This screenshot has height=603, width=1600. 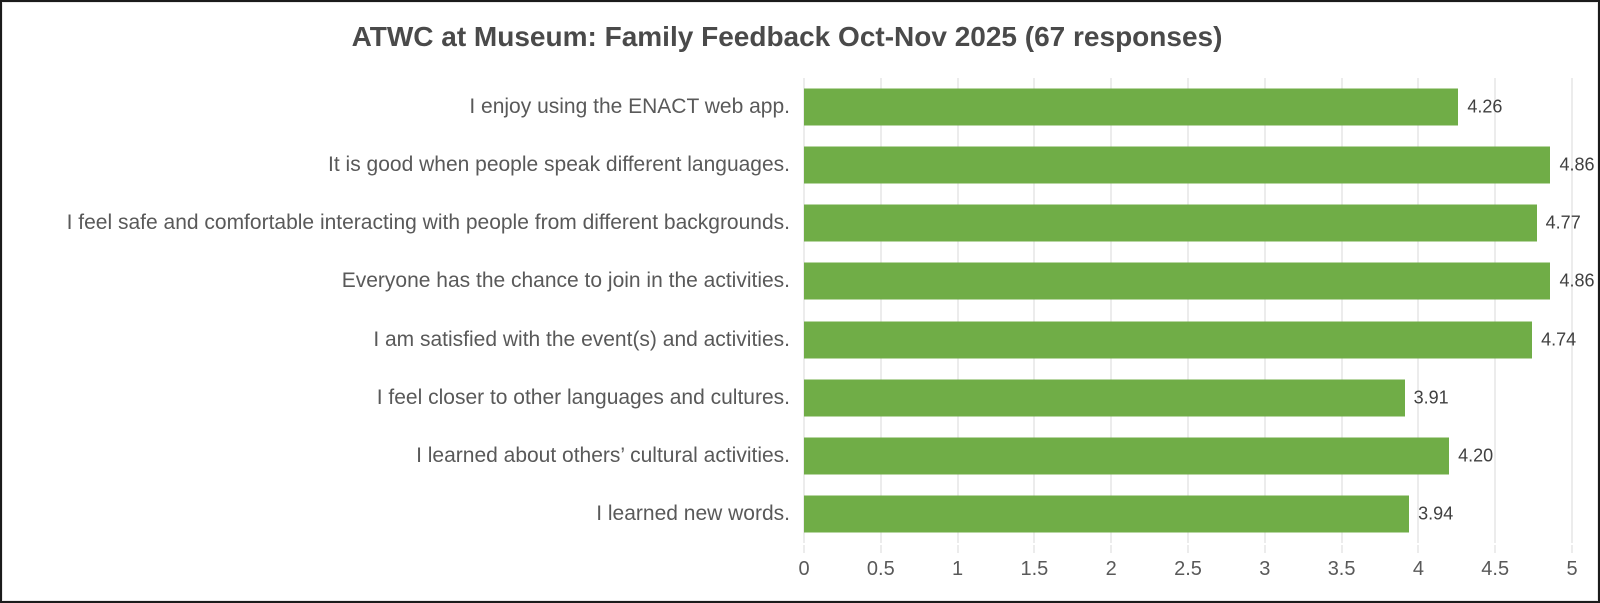 What do you see at coordinates (958, 569) in the screenshot?
I see `axis-tick-label: 1` at bounding box center [958, 569].